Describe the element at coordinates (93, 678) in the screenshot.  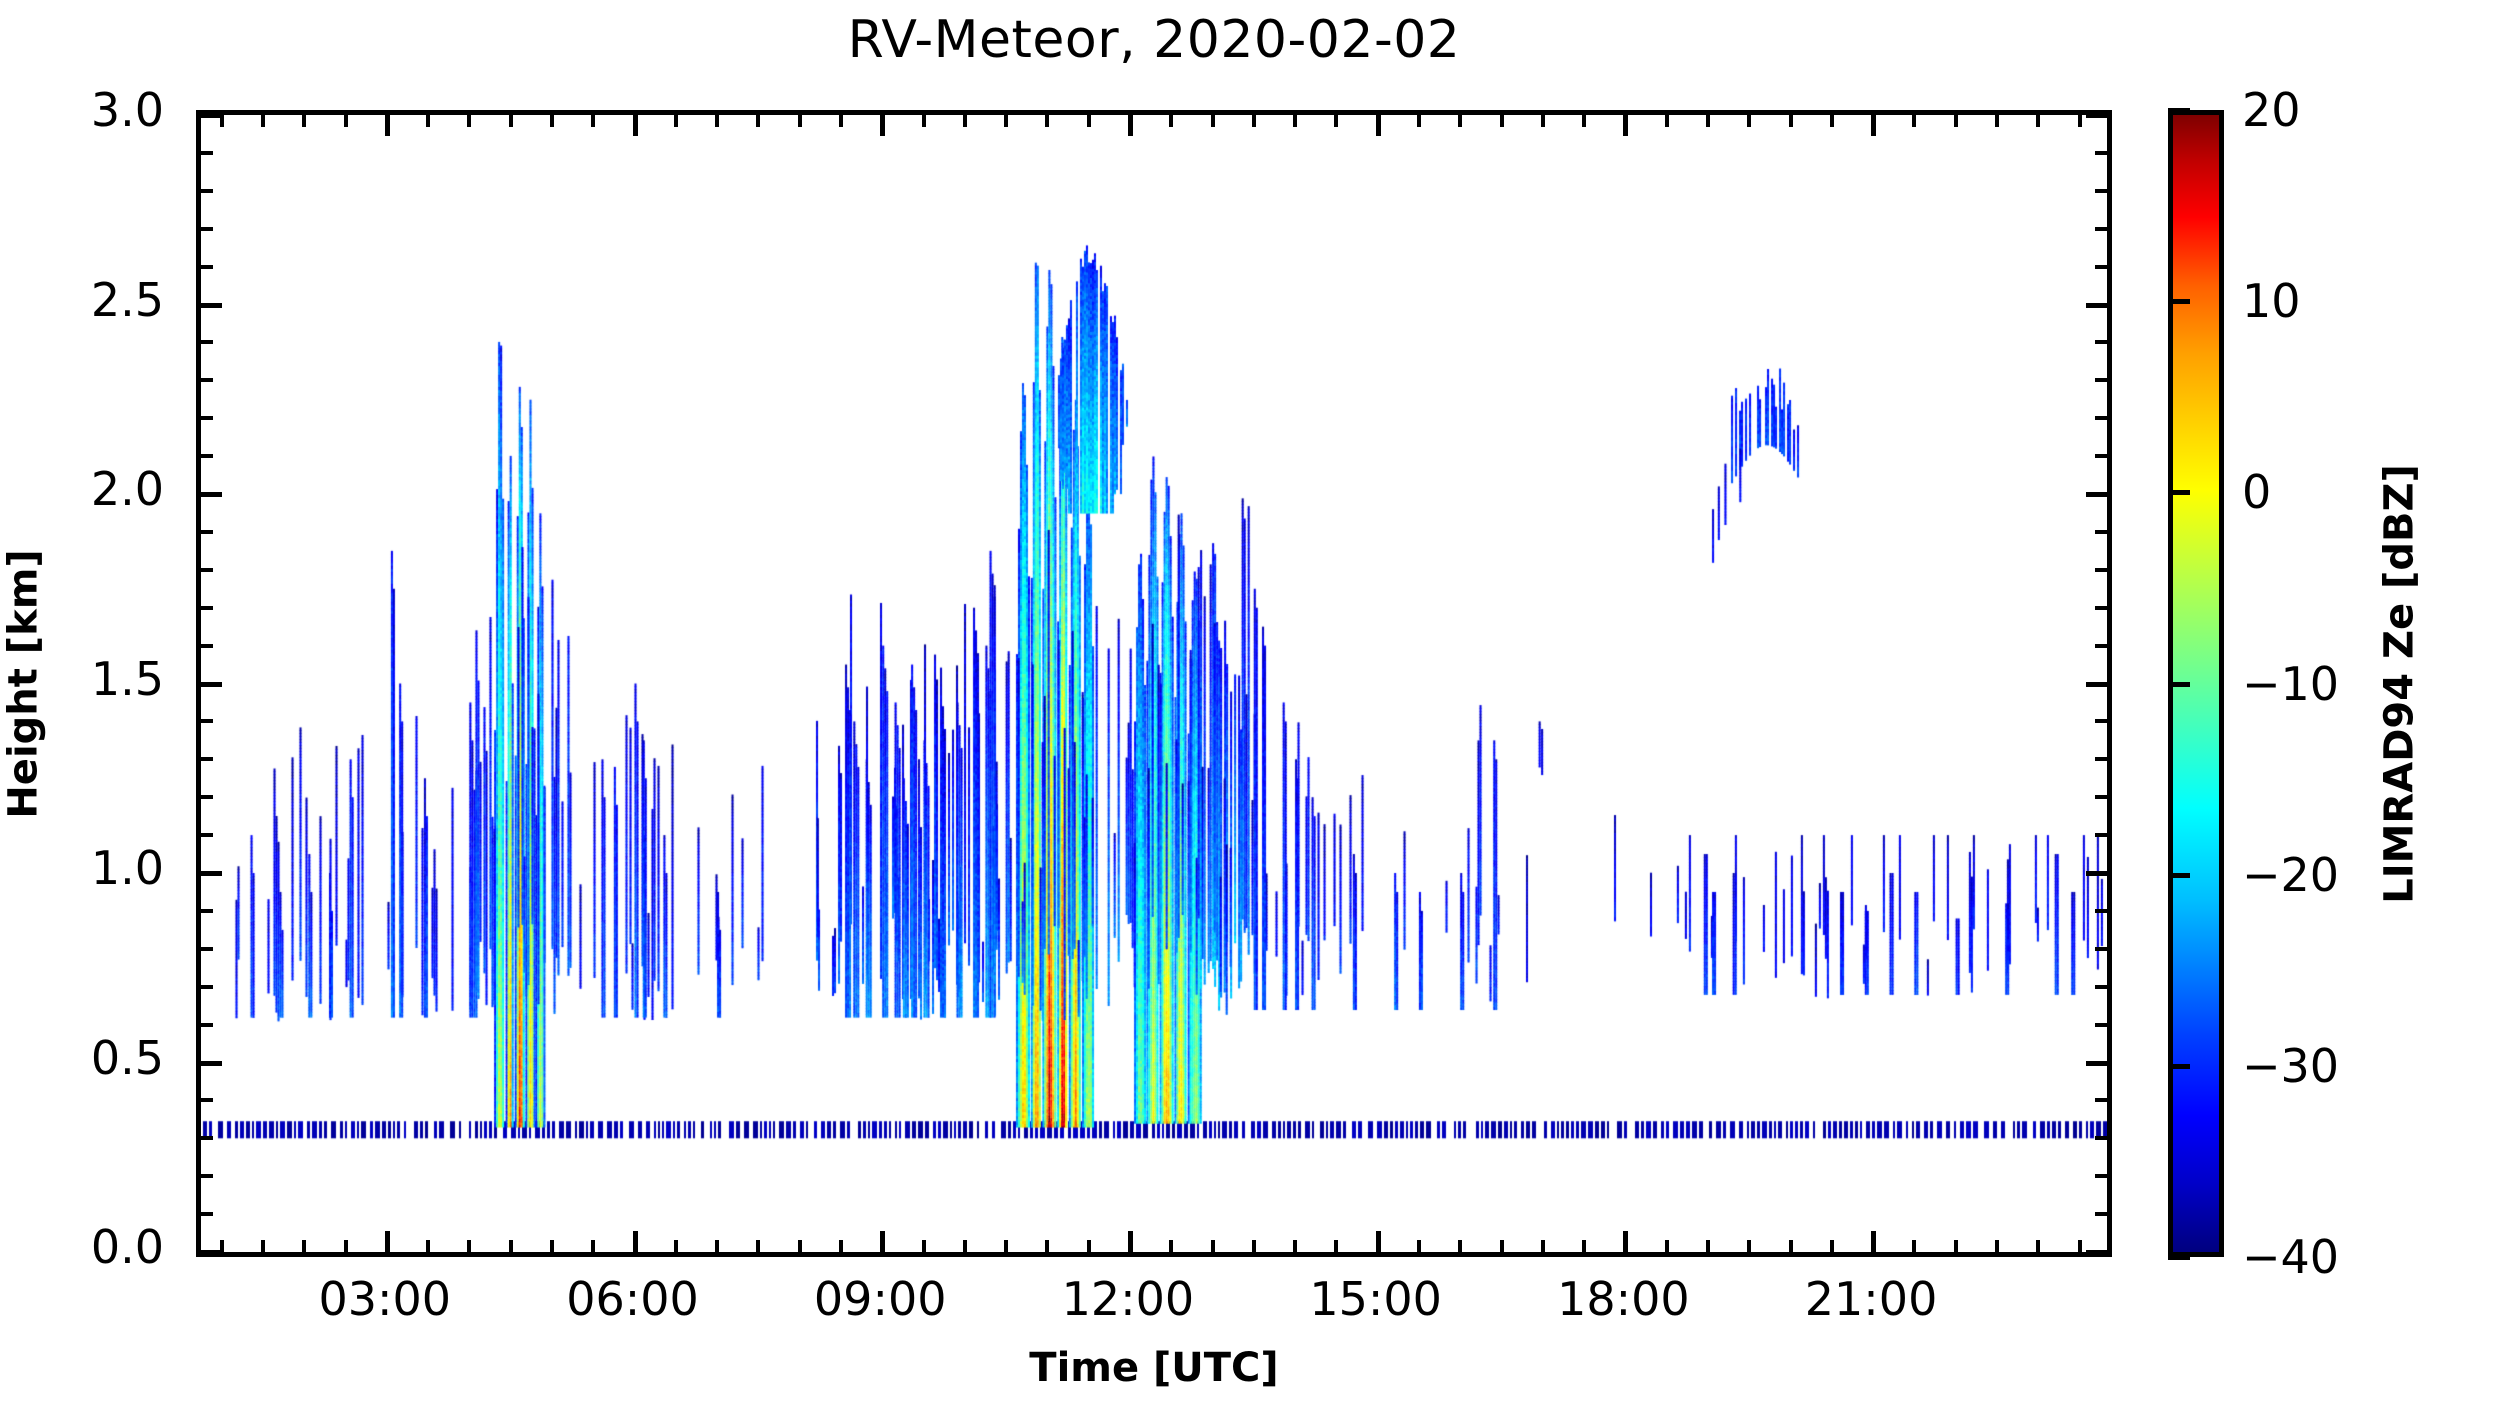
I see `y-axis-tick-labels: 0.0 0.5 1.0 1.5 2.0 2.5 3.0` at that location.